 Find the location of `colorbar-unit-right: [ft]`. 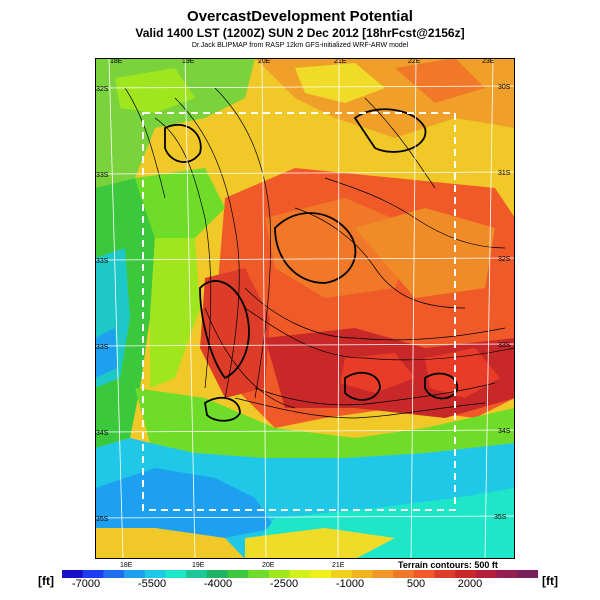

colorbar-unit-right: [ft] is located at coordinates (550, 581).